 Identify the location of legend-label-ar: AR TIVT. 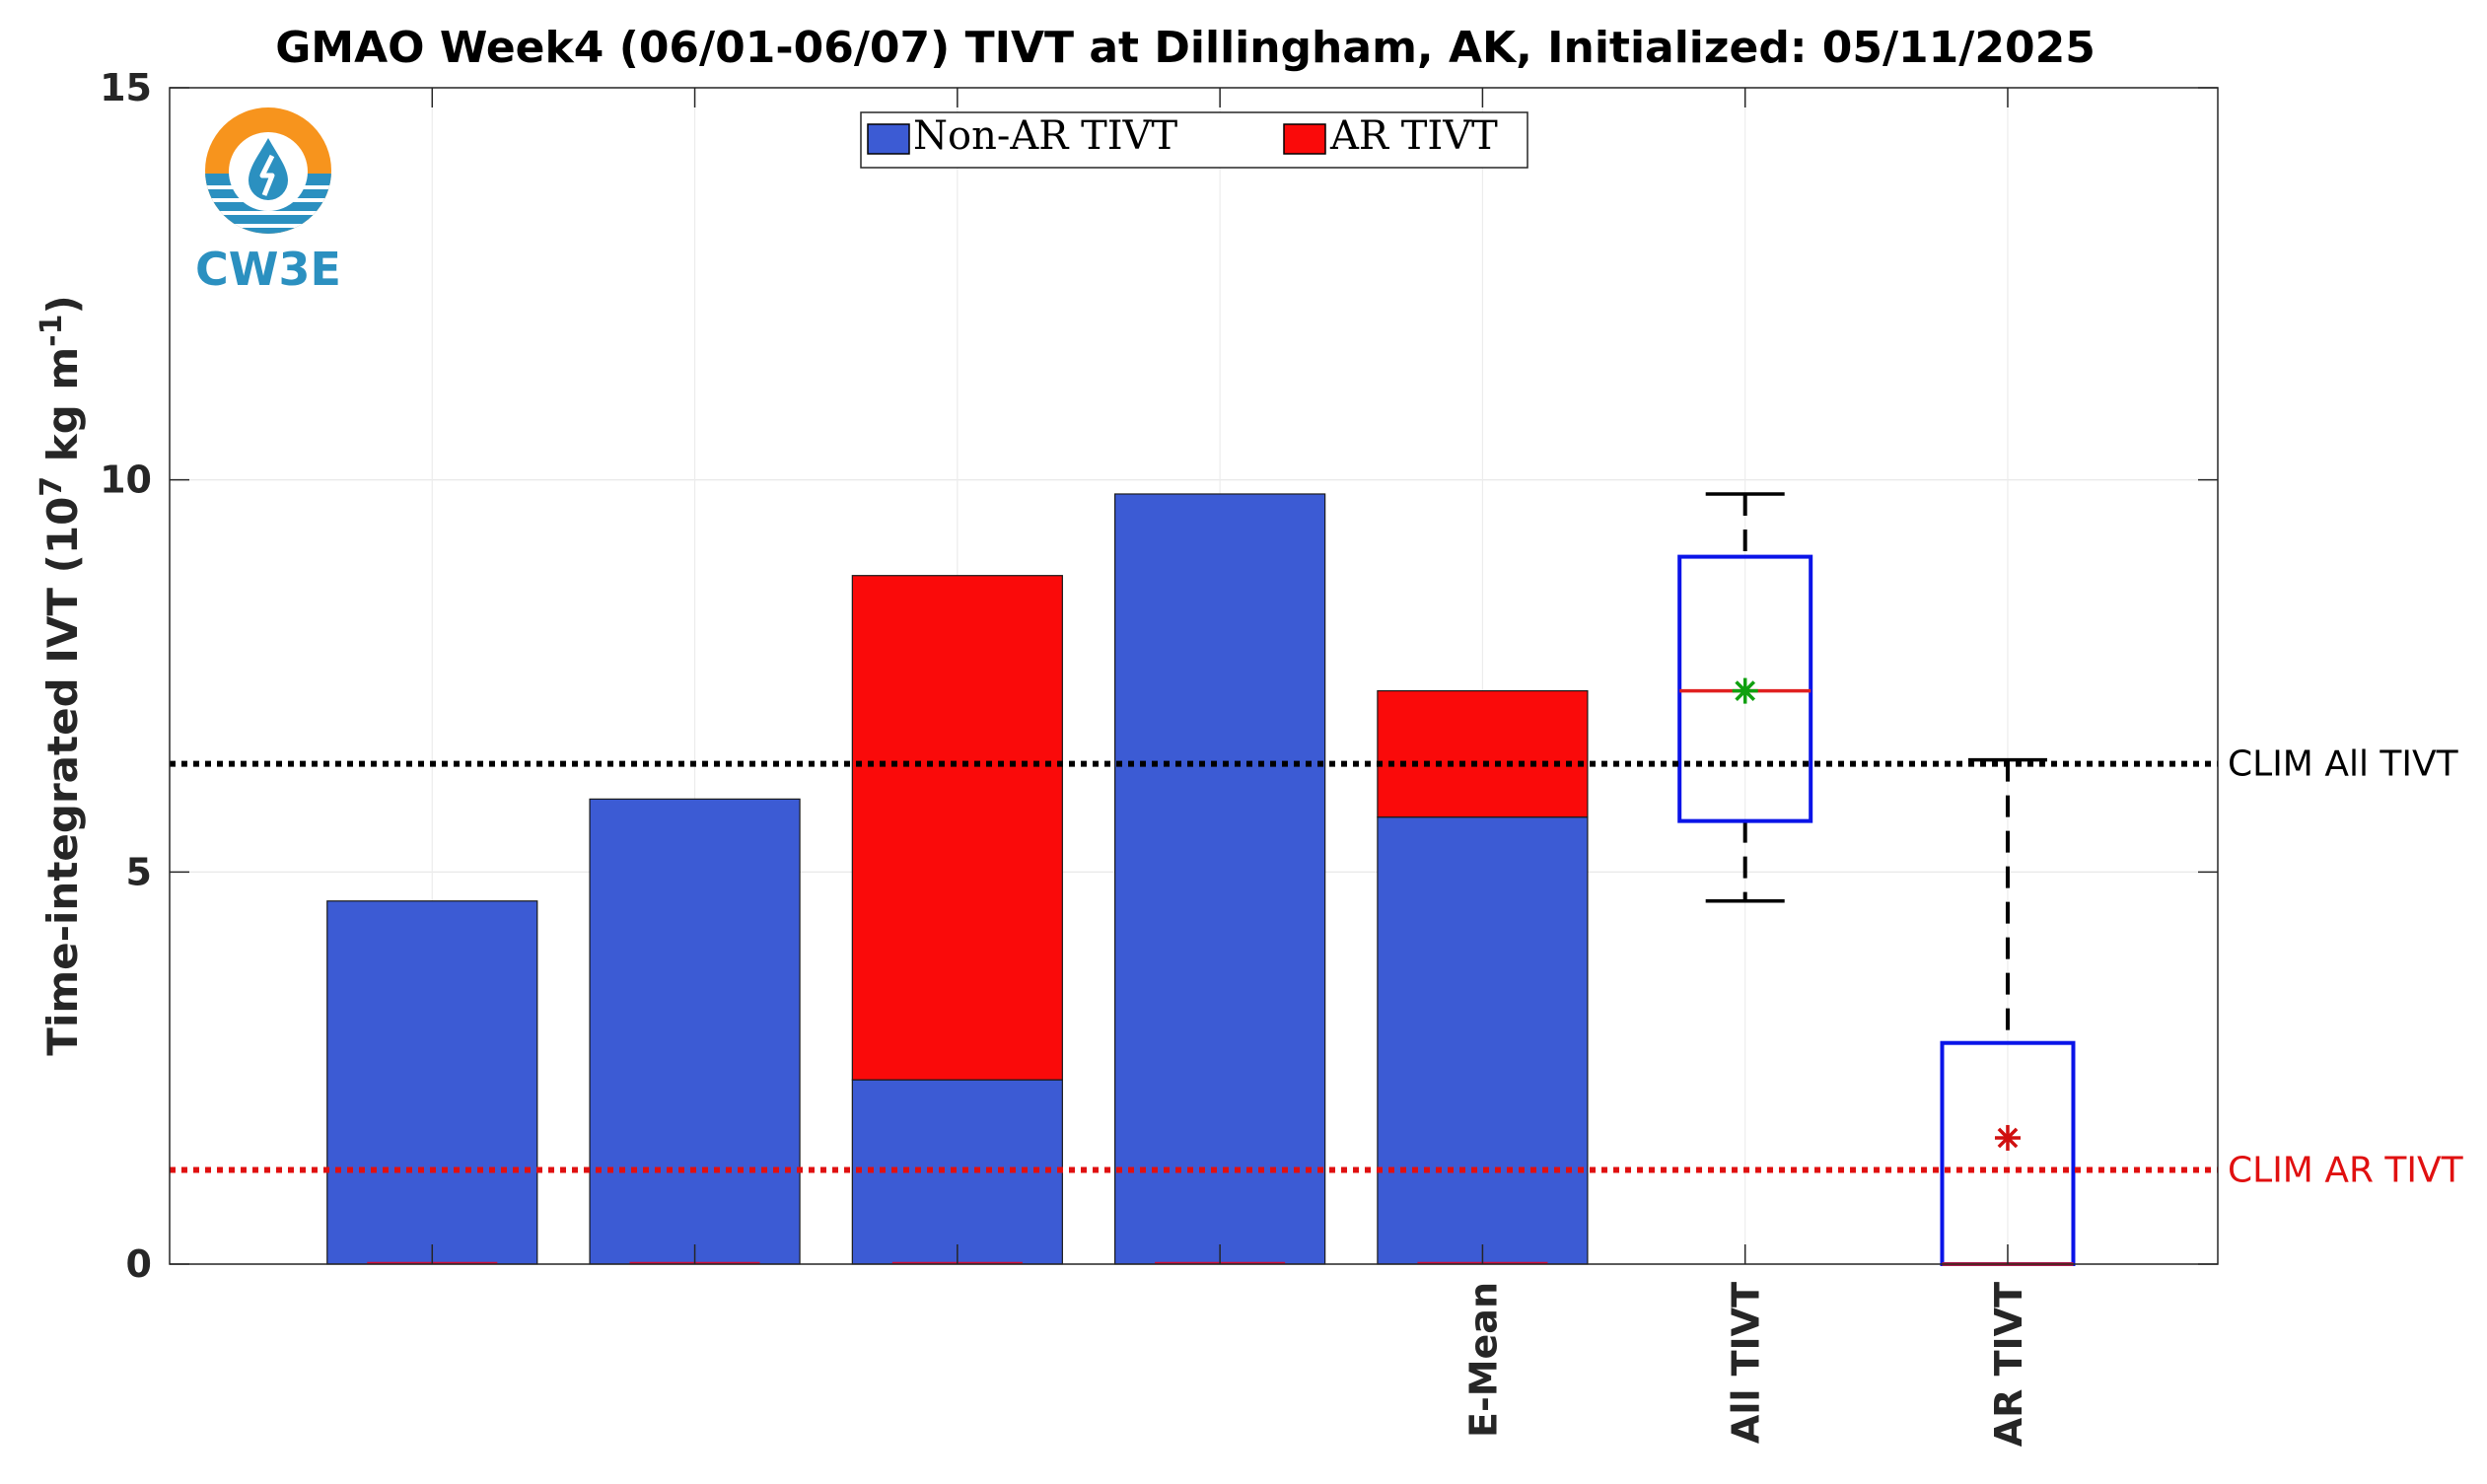
(1413, 136).